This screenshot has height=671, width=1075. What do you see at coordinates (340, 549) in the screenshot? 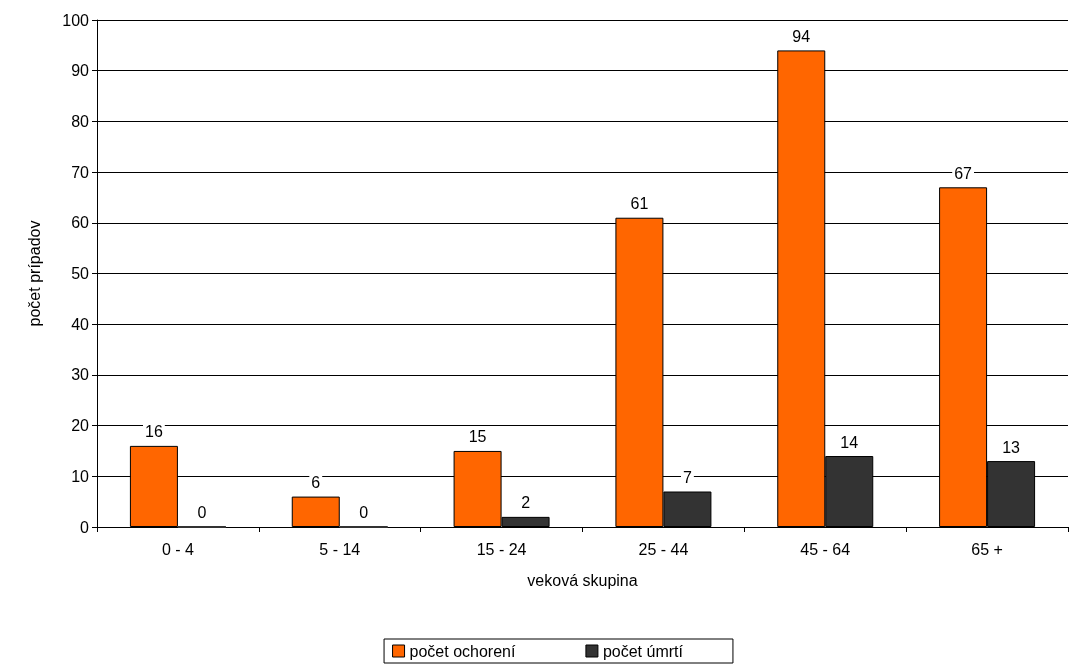
I see `x-tick-label: 5 - 14` at bounding box center [340, 549].